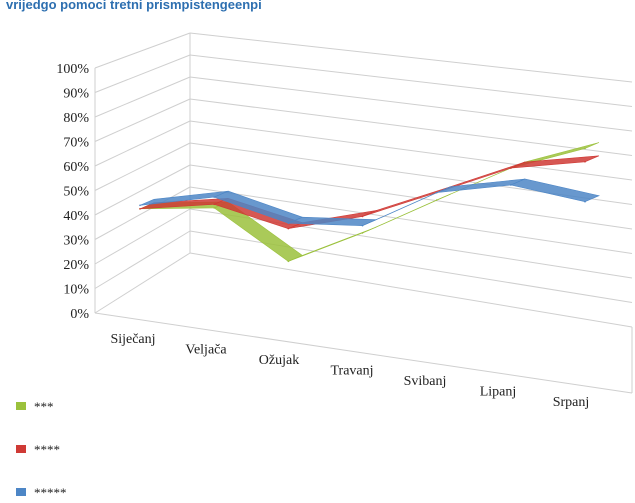 The image size is (635, 503). I want to click on y-tick-label: 0%, so click(79, 314).